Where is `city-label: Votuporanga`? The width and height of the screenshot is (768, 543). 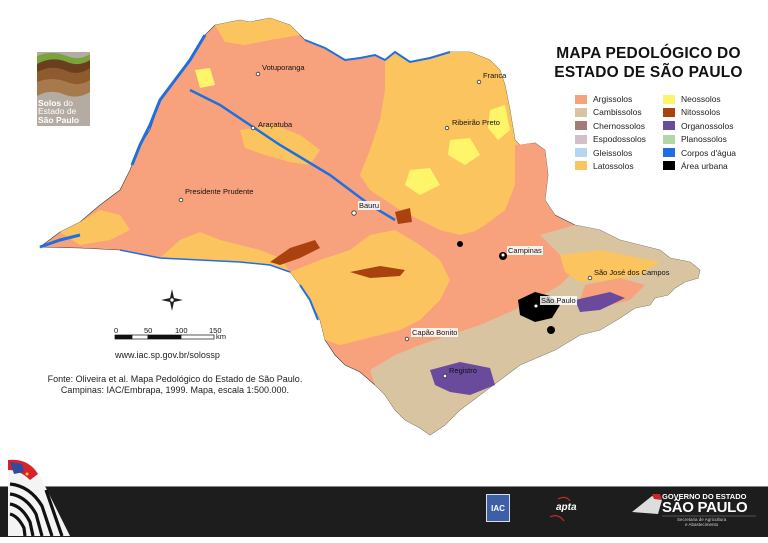
city-label: Votuporanga is located at coordinates (283, 67).